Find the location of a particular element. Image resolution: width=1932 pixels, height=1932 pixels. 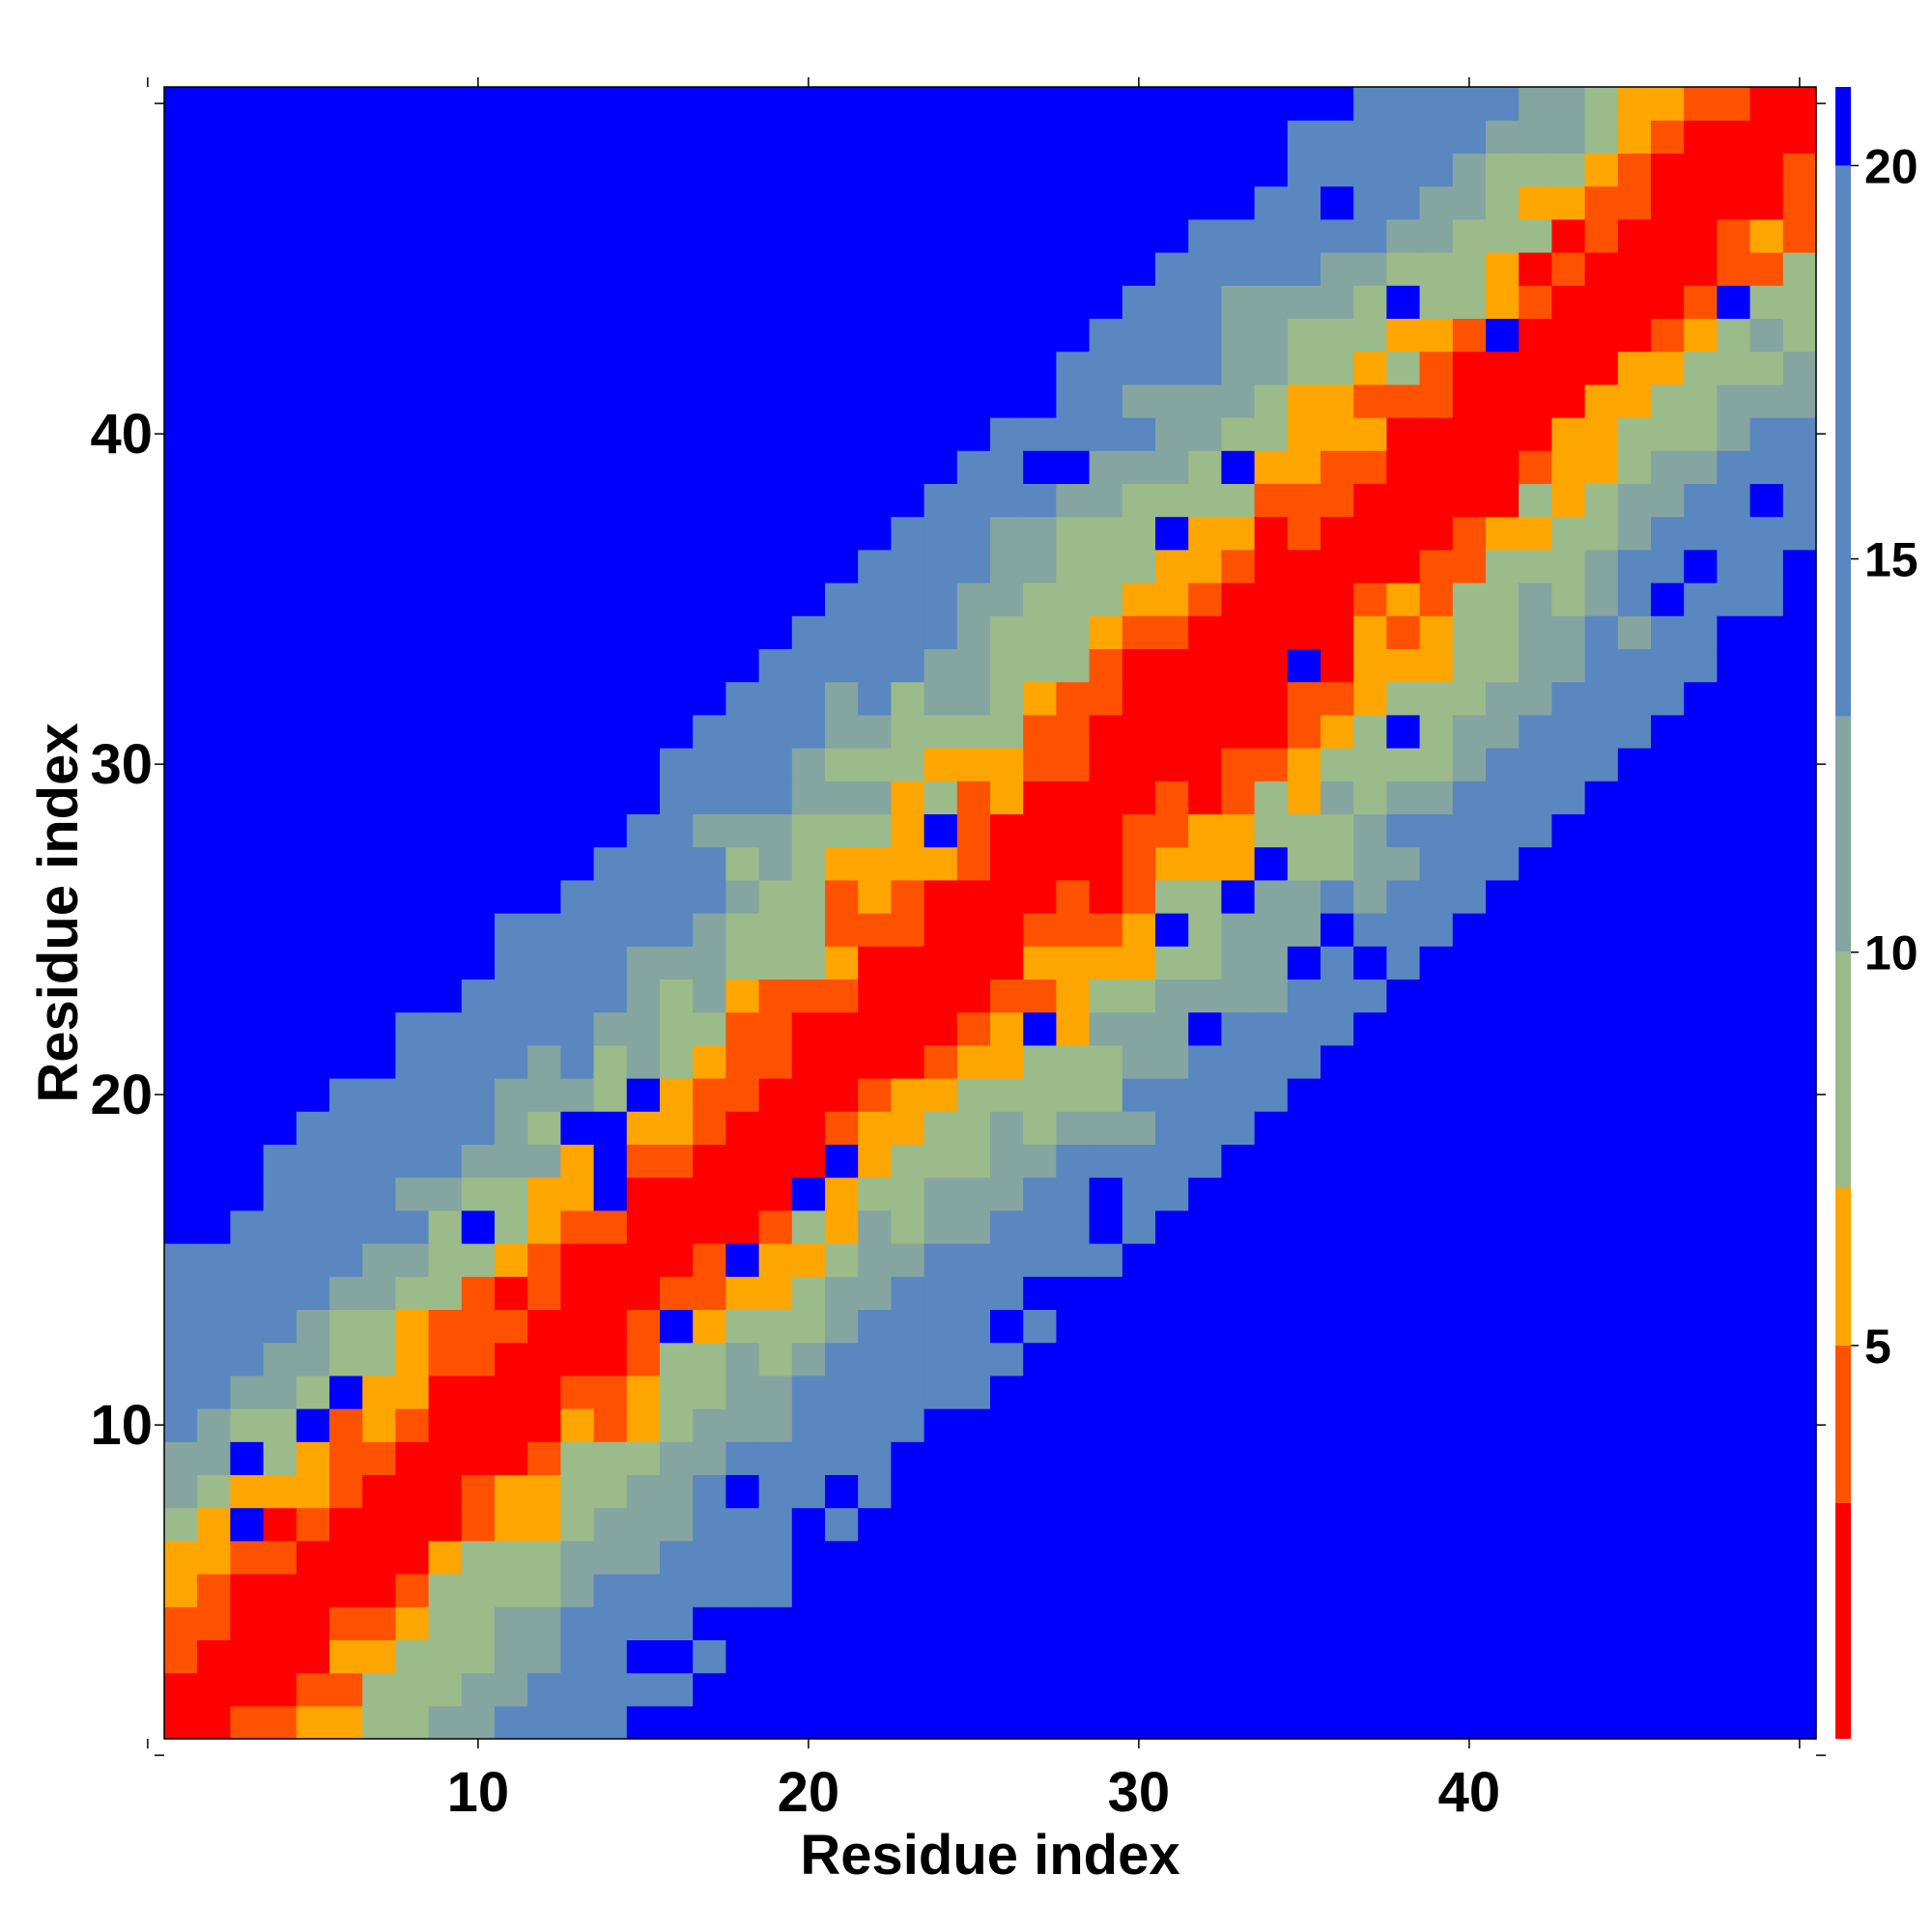

colorbar-band is located at coordinates (1843, 1267).